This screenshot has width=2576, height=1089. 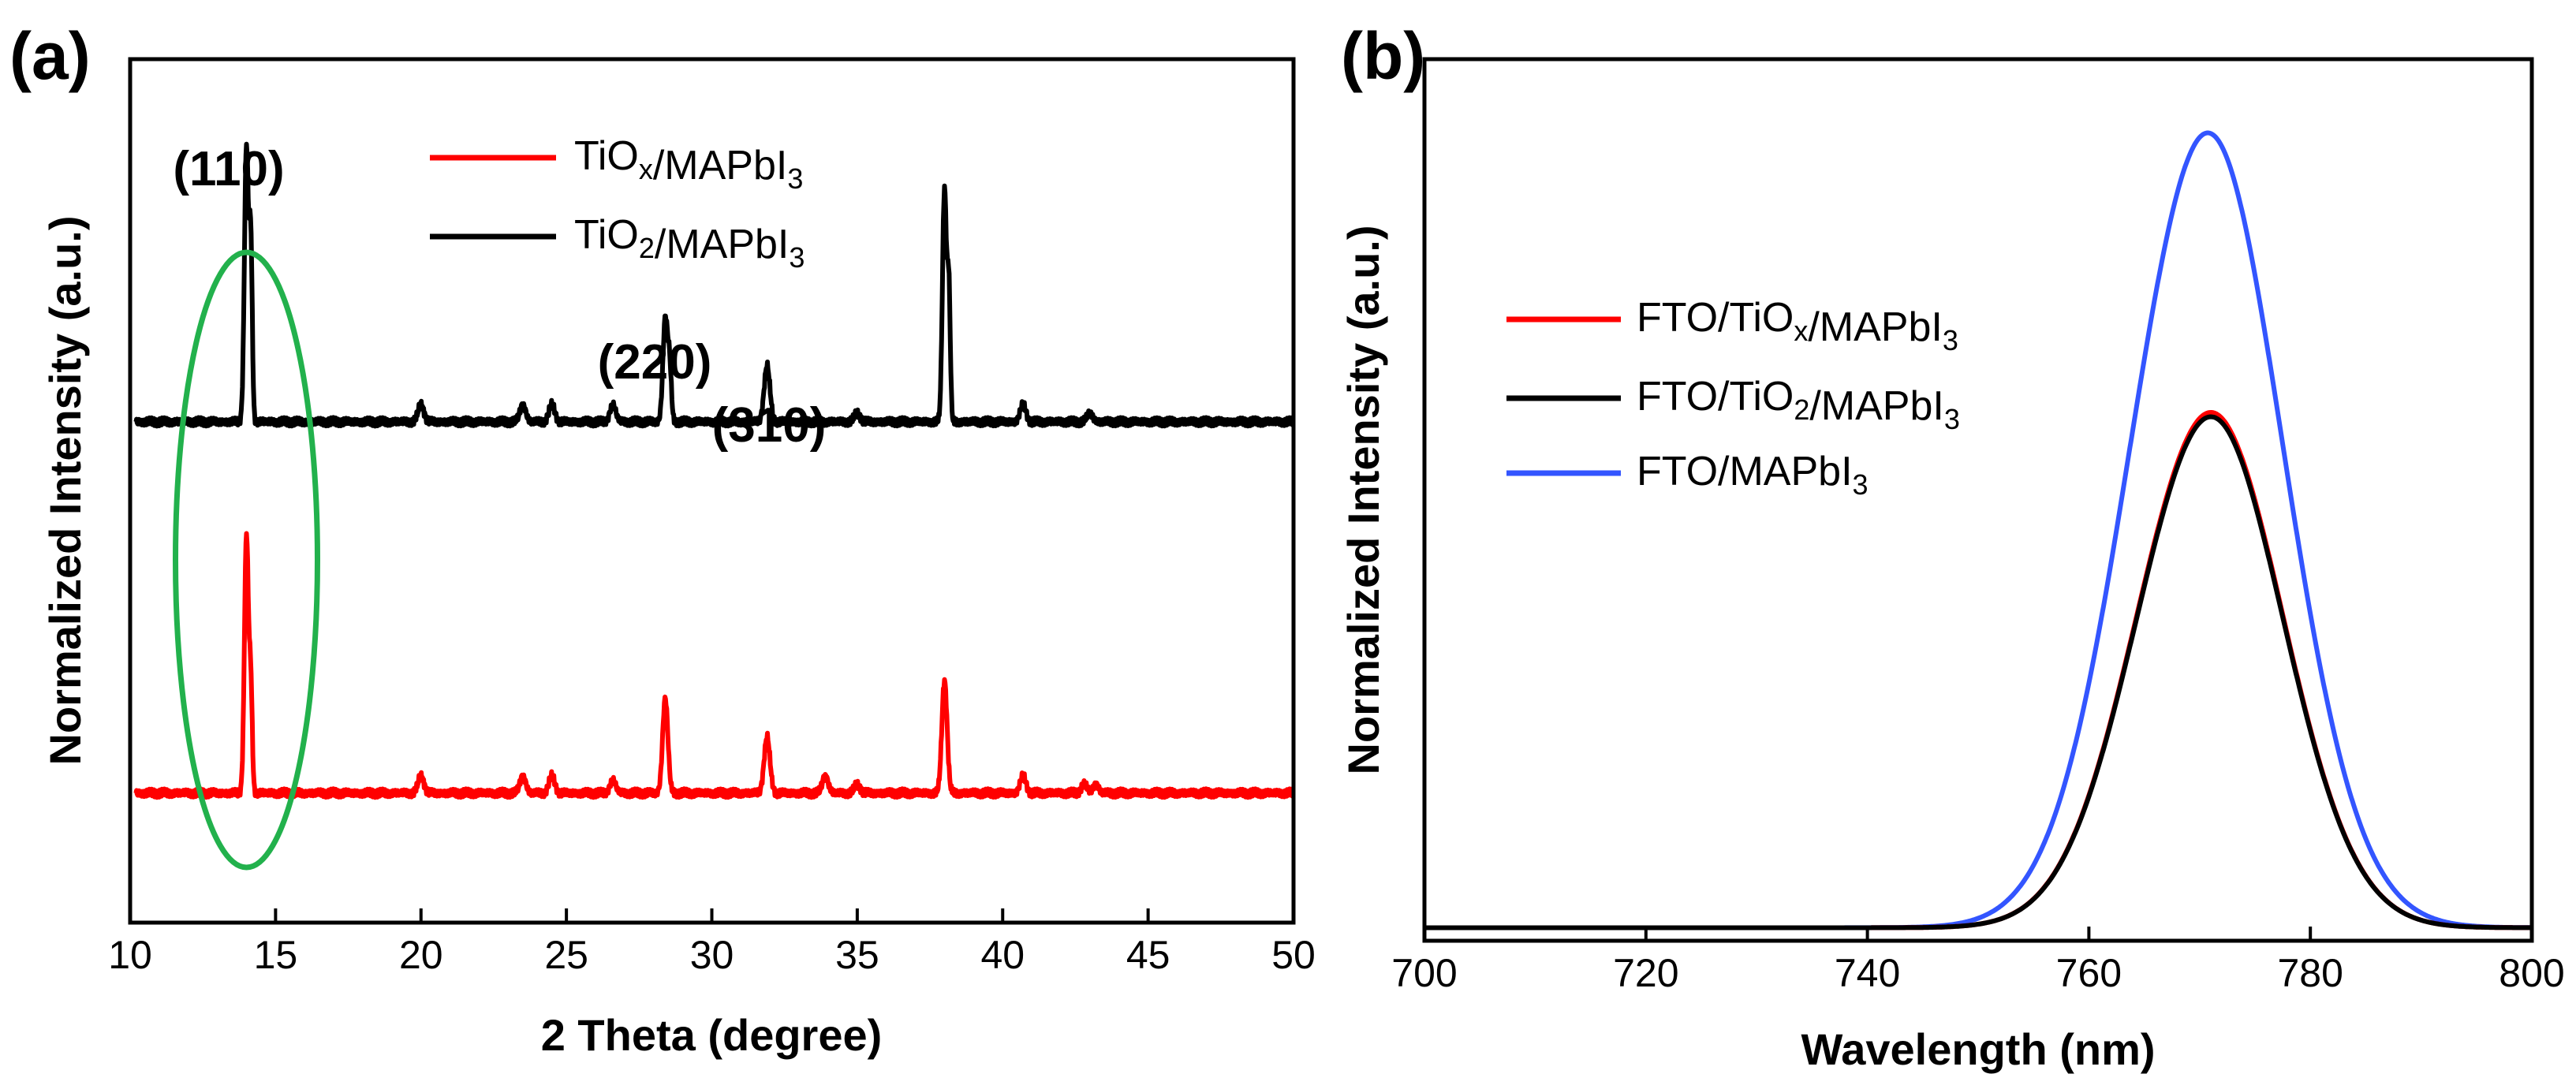 What do you see at coordinates (1293, 955) in the screenshot?
I see `xrd-x-tick-label: 50` at bounding box center [1293, 955].